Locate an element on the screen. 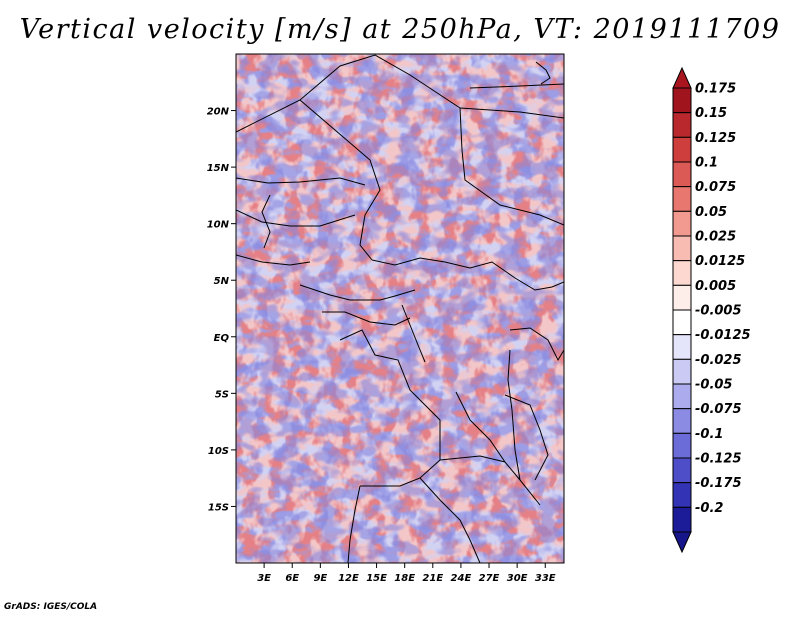 This screenshot has height=618, width=800. colorbar-label: -0.0125 is located at coordinates (723, 335).